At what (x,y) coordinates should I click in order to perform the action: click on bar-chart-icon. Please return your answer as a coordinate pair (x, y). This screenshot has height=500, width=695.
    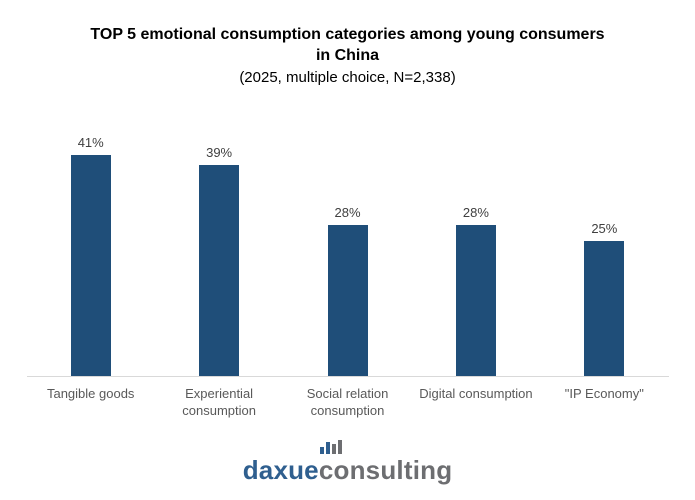
    Looking at the image, I should click on (331, 447).